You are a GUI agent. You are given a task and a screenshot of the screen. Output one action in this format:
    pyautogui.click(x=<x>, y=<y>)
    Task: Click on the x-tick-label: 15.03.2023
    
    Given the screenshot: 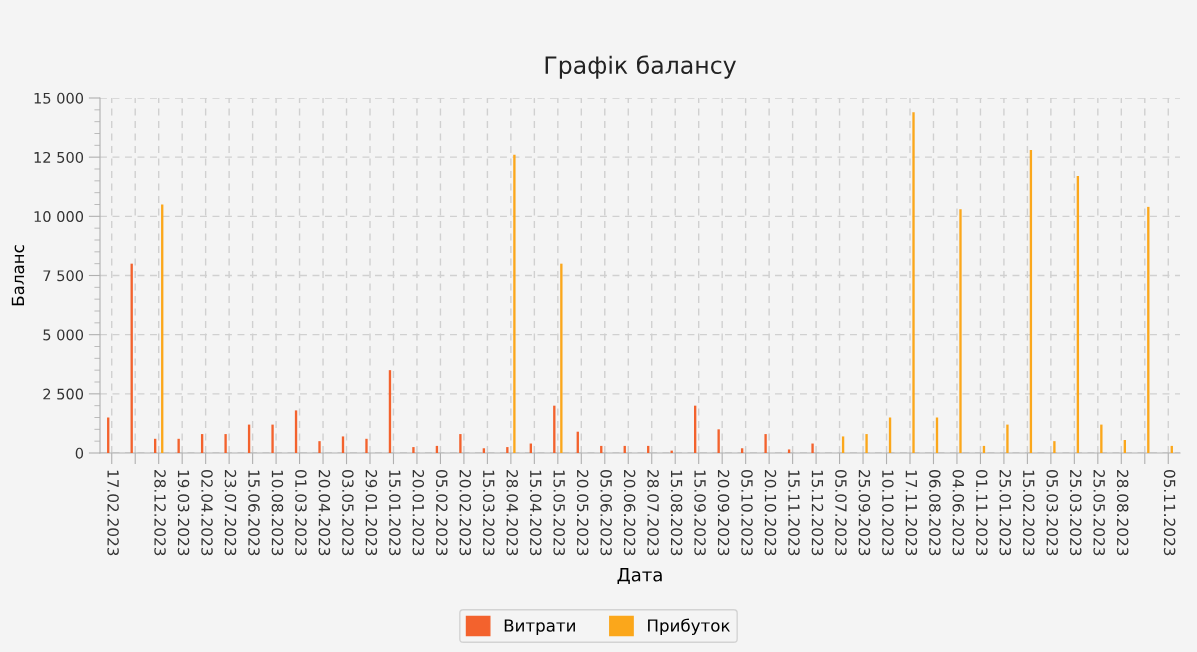 What is the action you would take?
    pyautogui.click(x=488, y=513)
    